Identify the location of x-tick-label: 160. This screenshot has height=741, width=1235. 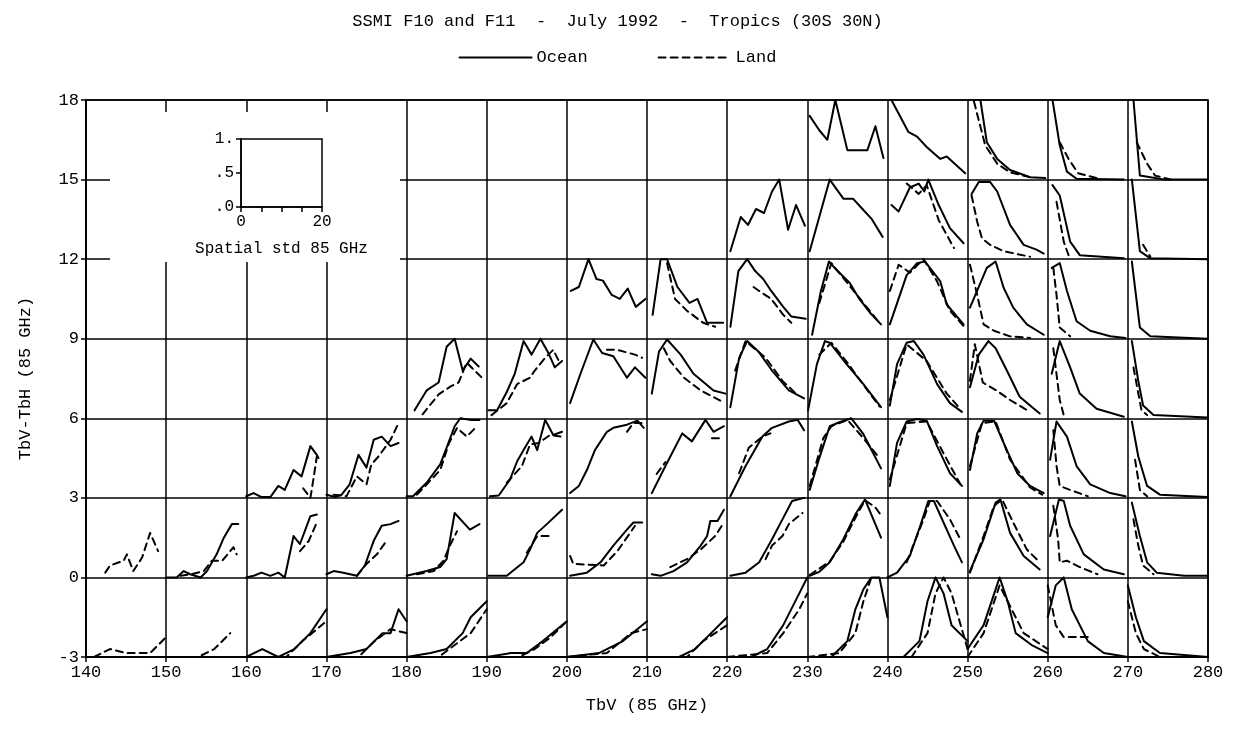
(246, 672).